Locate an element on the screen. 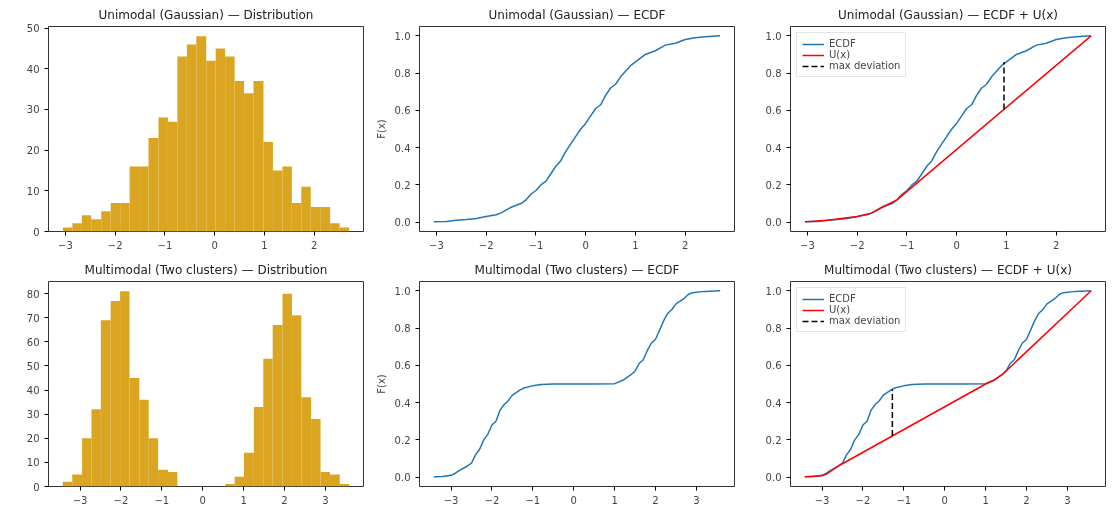 This screenshot has width=1115, height=511. chart-title: Multimodal (Two clusters) — ECDF + U(x) is located at coordinates (948, 269).